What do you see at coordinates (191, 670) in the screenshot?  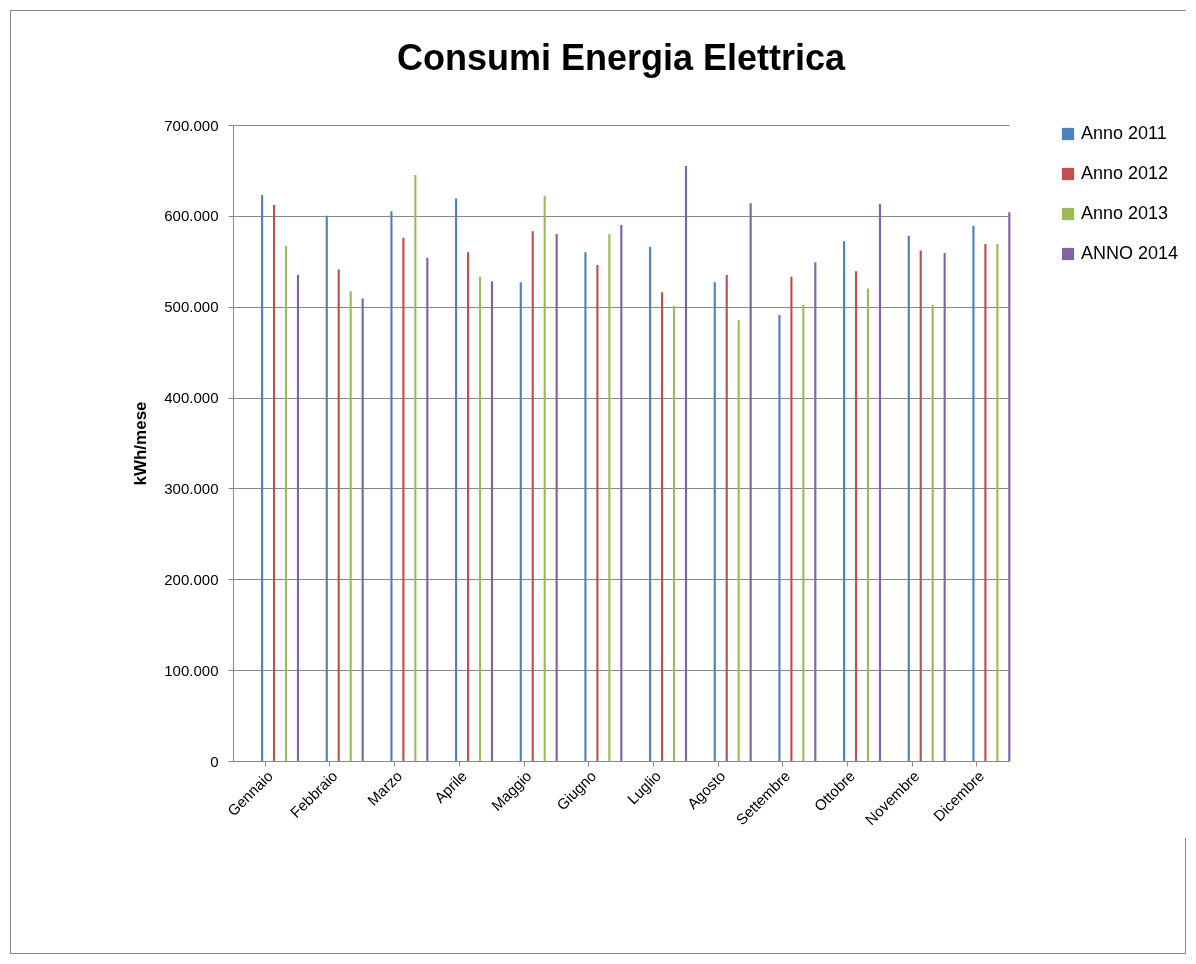 I see `y-tick-label: 100.000` at bounding box center [191, 670].